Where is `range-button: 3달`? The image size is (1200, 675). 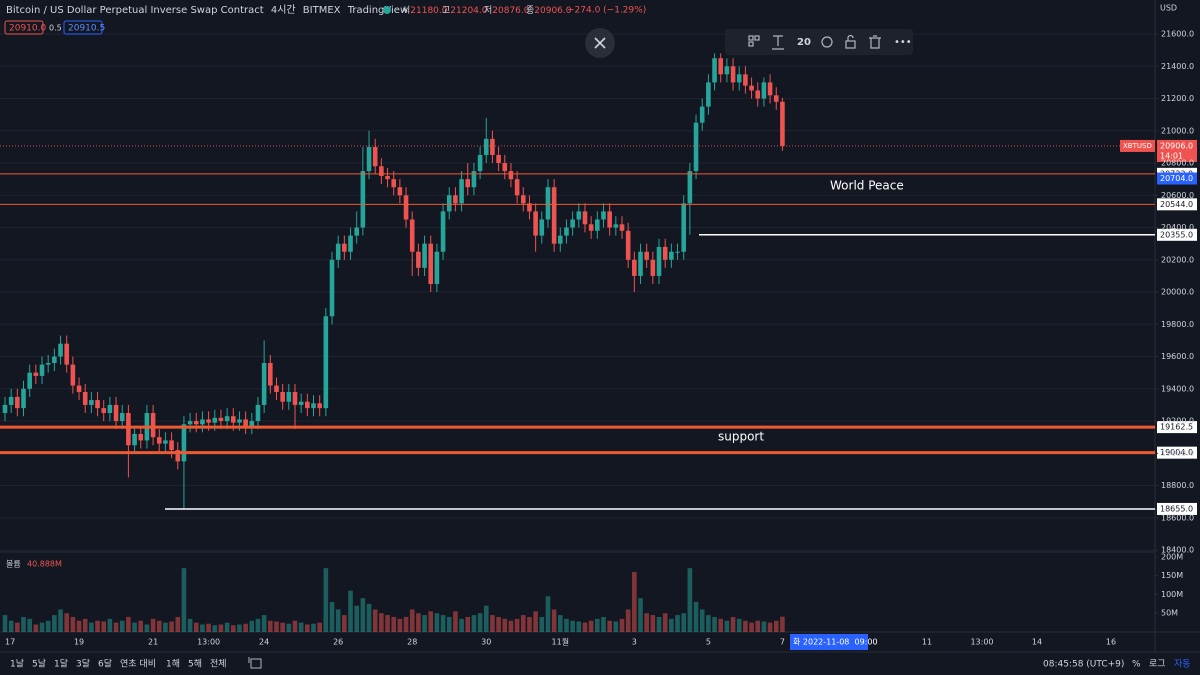
range-button: 3달 is located at coordinates (83, 664).